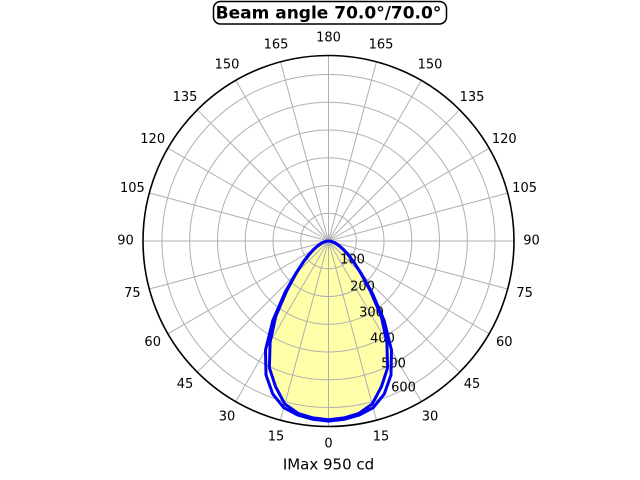  Describe the element at coordinates (328, 38) in the screenshot. I see `angle-tick-label: 180` at that location.